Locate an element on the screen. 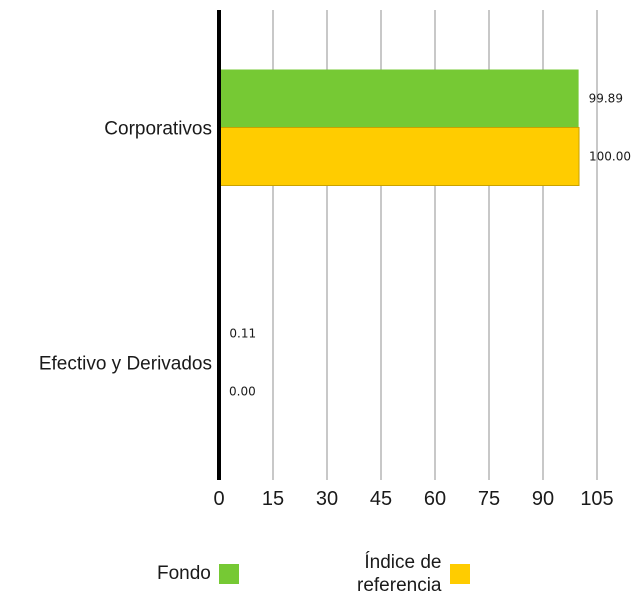  bars is located at coordinates (399, 127).